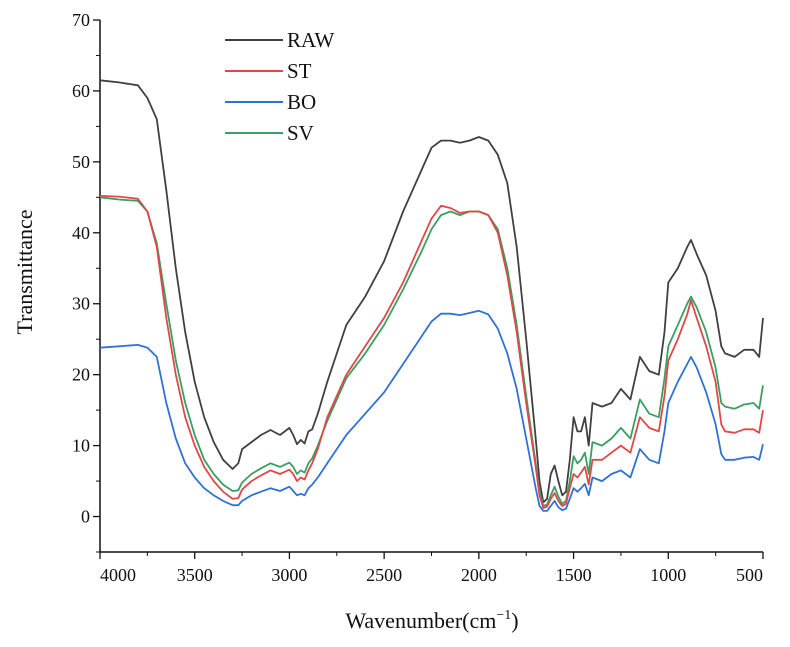 This screenshot has height=647, width=790. I want to click on x-tick-label: 1500, so click(574, 575).